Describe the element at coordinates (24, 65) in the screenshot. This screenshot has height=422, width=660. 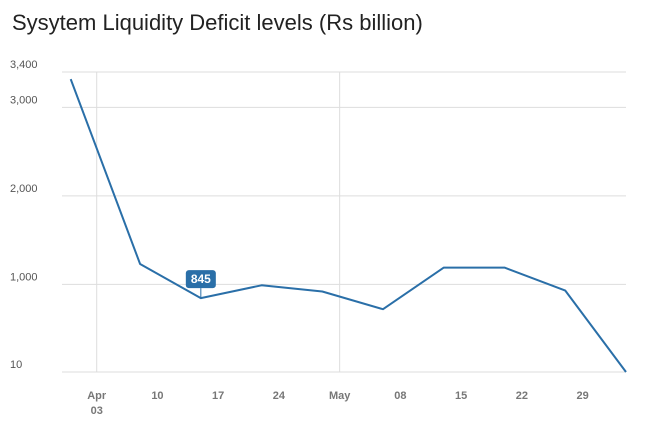
I see `y-tick-label: 3,400` at that location.